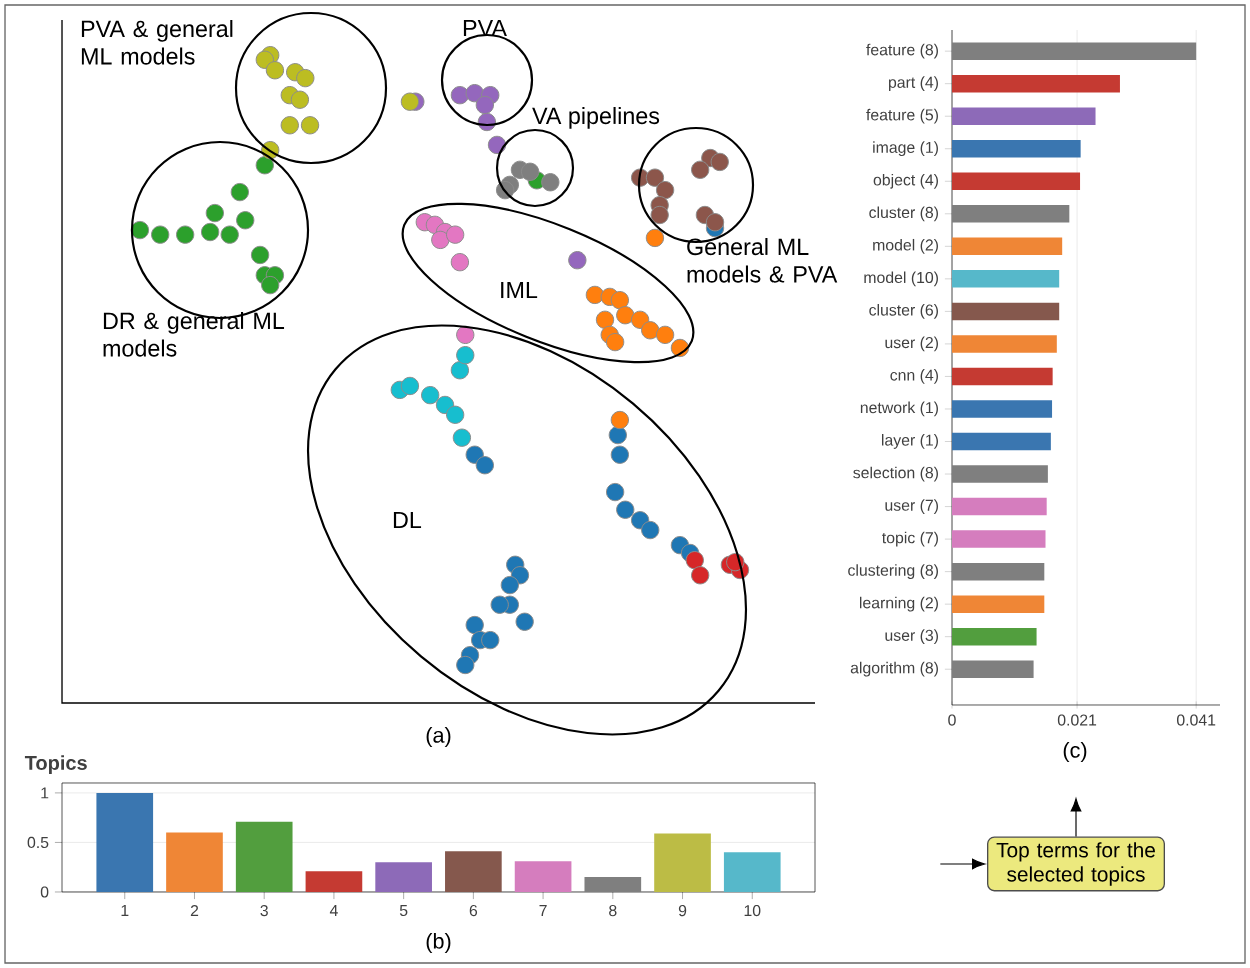 The height and width of the screenshot is (968, 1250). Describe the element at coordinates (1075, 752) in the screenshot. I see `text: (c)` at that location.